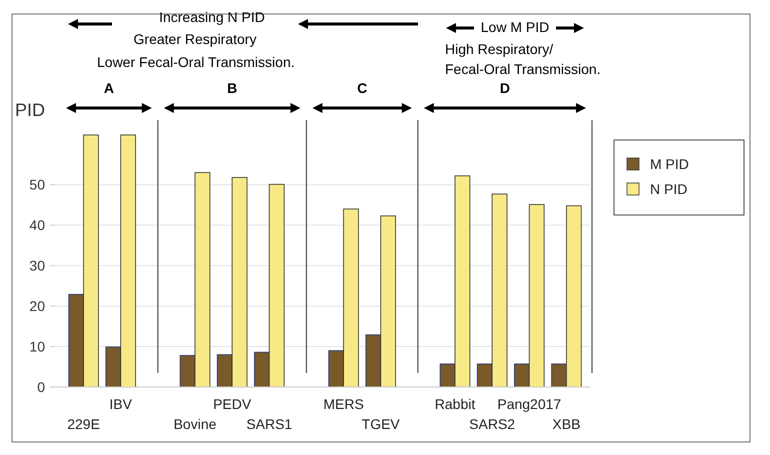  What do you see at coordinates (37, 306) in the screenshot?
I see `y-tick-label: 20` at bounding box center [37, 306].